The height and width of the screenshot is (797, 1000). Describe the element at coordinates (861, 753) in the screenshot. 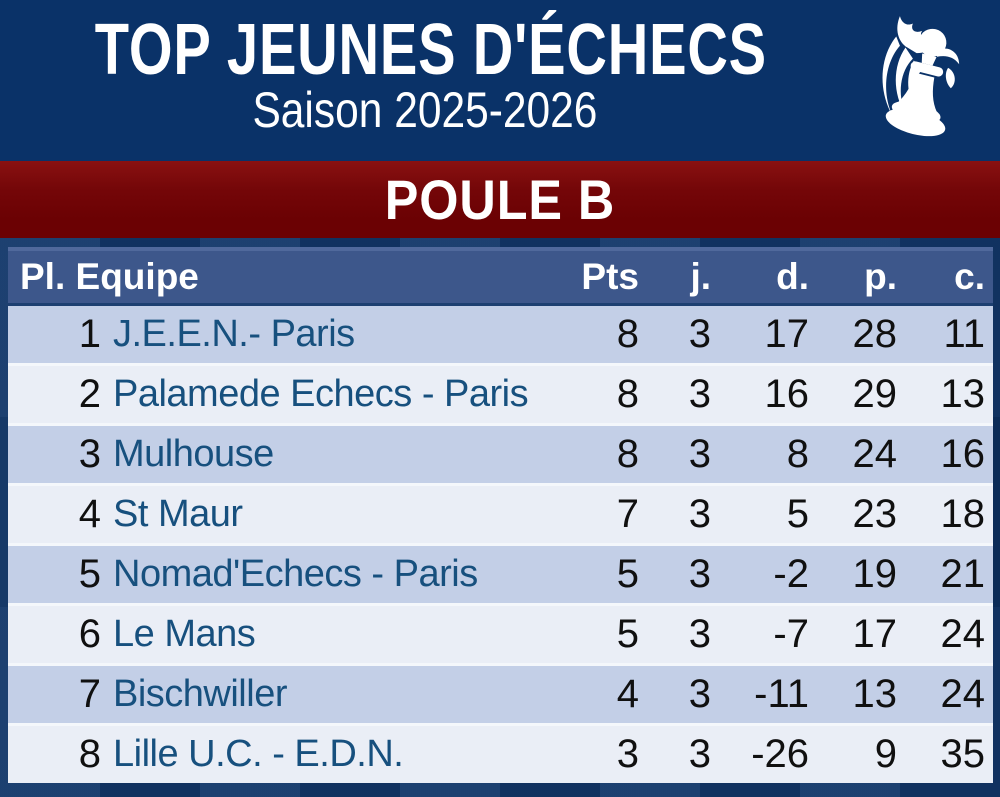

I see `for-cell: 9` at that location.